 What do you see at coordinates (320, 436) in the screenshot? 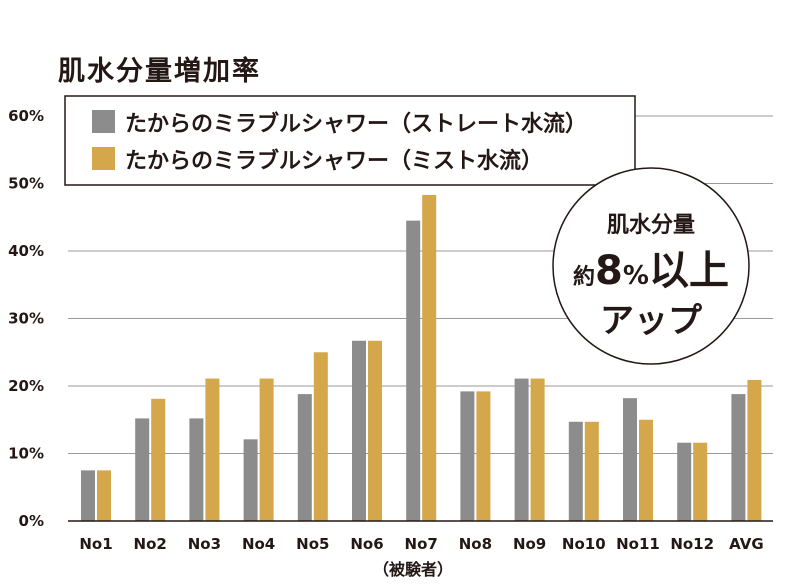
I see `bar-mist-no5` at bounding box center [320, 436].